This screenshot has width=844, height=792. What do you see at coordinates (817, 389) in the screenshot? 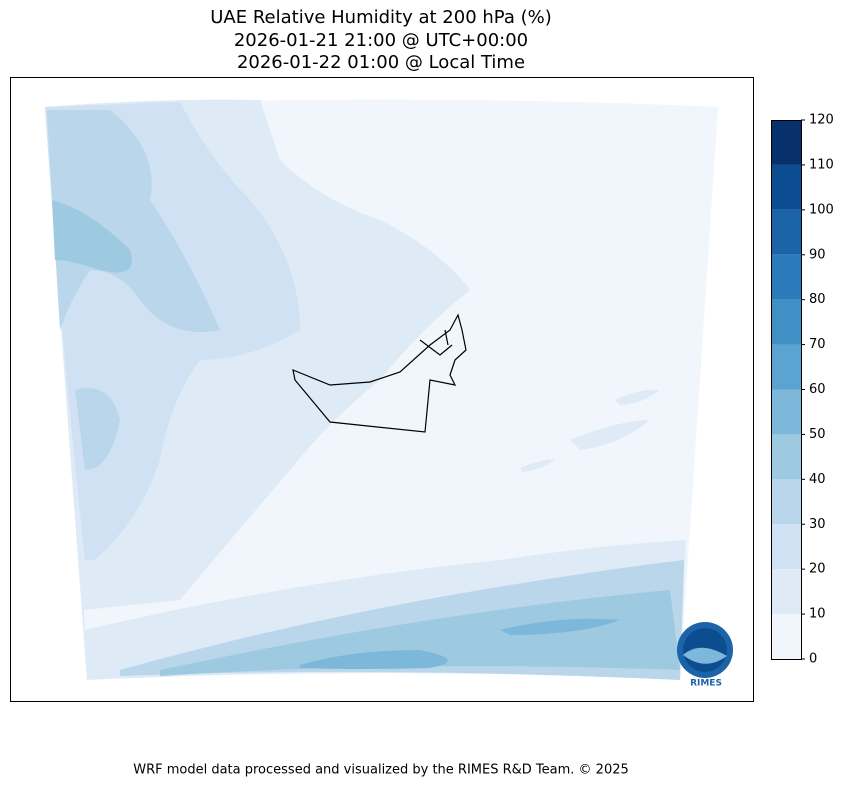
I see `colorbar-tick-label: 60` at bounding box center [817, 389].